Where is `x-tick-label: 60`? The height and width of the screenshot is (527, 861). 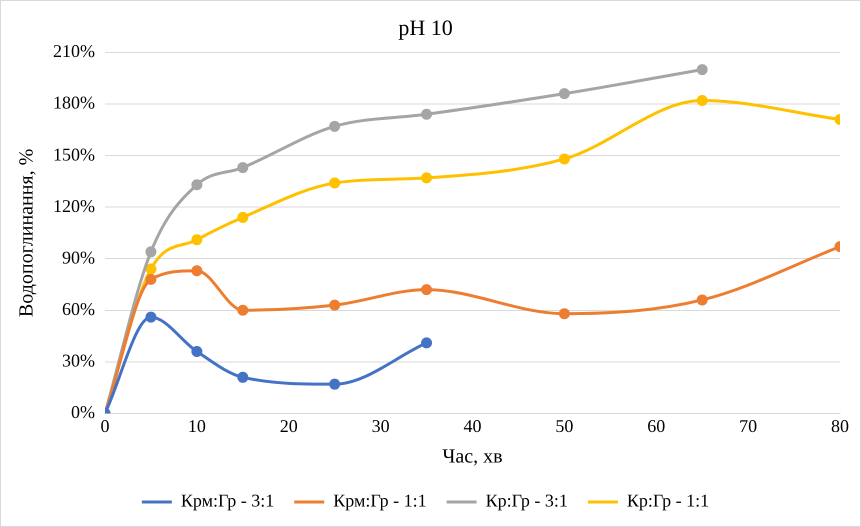 x-tick-label: 60 is located at coordinates (656, 426).